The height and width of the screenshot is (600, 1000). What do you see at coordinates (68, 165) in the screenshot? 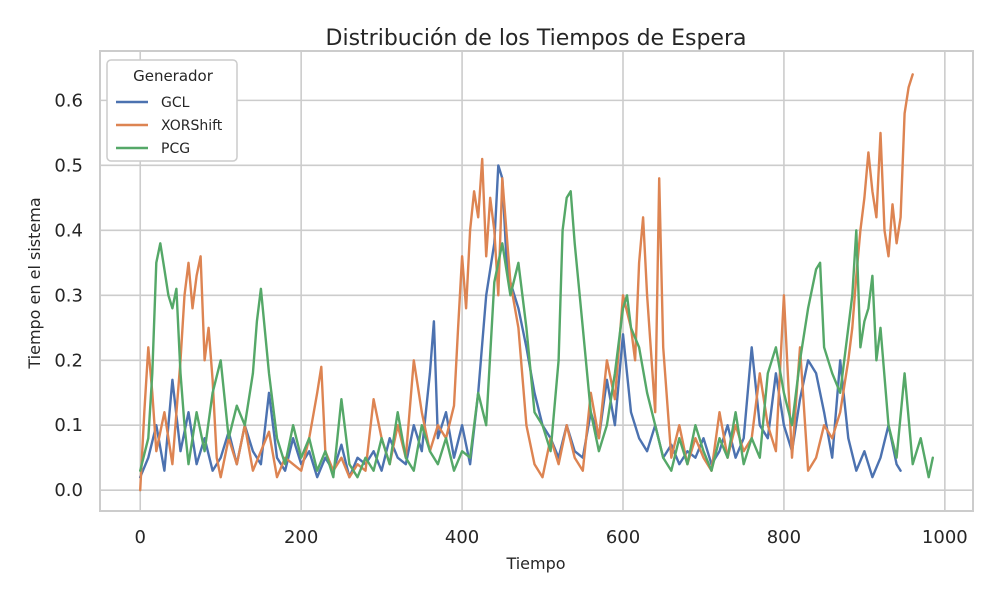
I see `y-tick-label: 0.5` at bounding box center [68, 165].